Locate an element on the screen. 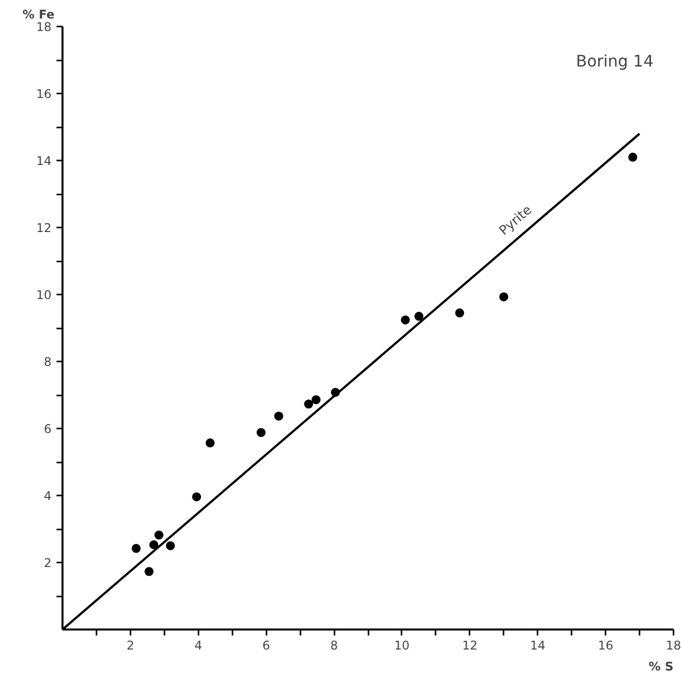 The image size is (683, 678). y-tick-label: 16 is located at coordinates (44, 94).